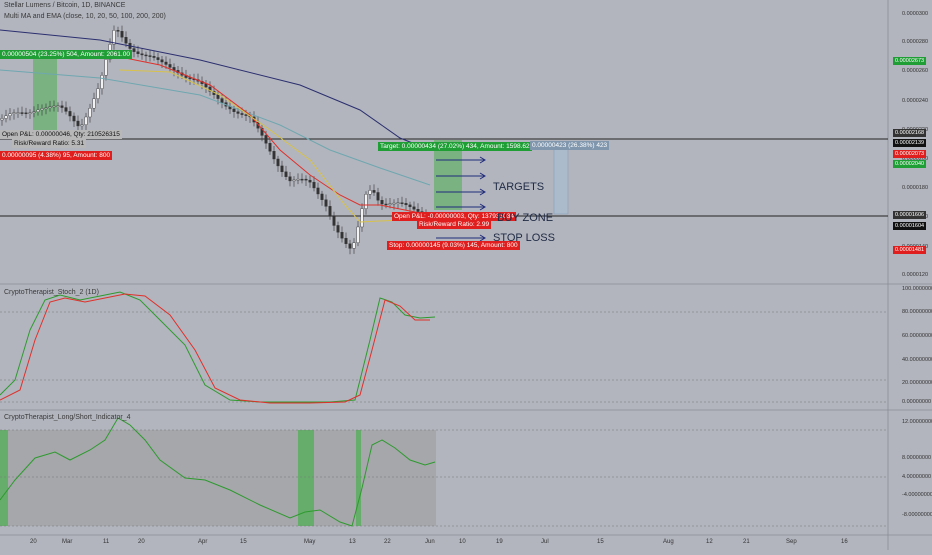 This screenshot has width=932, height=555. I want to click on target-zone-right, so click(448, 175).